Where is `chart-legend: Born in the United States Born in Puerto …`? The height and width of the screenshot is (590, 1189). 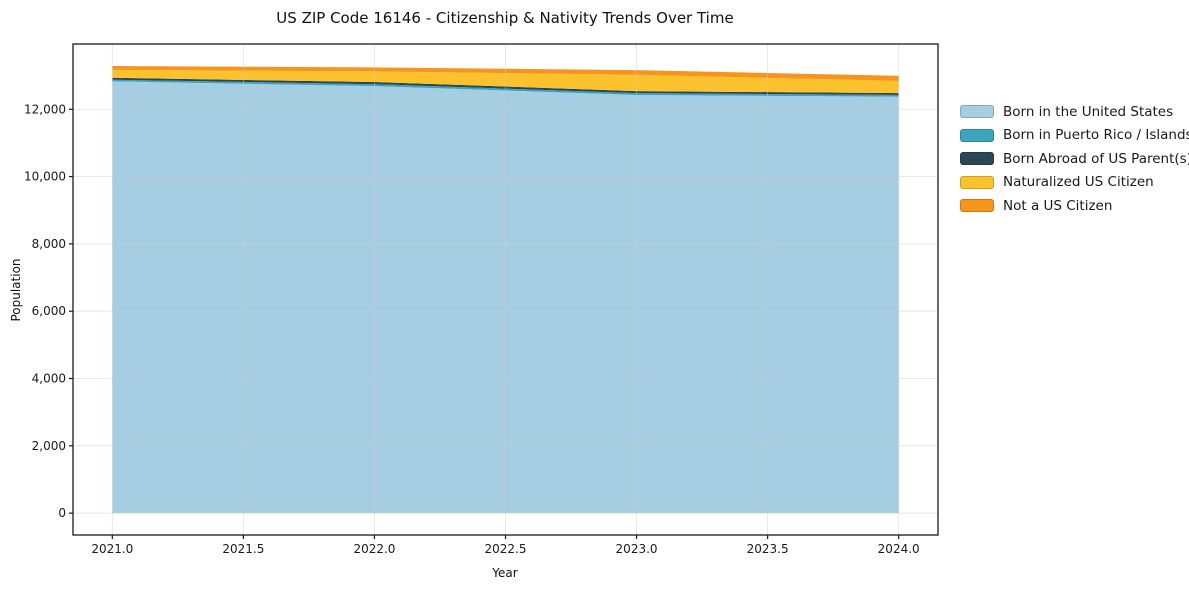 chart-legend: Born in the United States Born in Puerto … is located at coordinates (1074, 159).